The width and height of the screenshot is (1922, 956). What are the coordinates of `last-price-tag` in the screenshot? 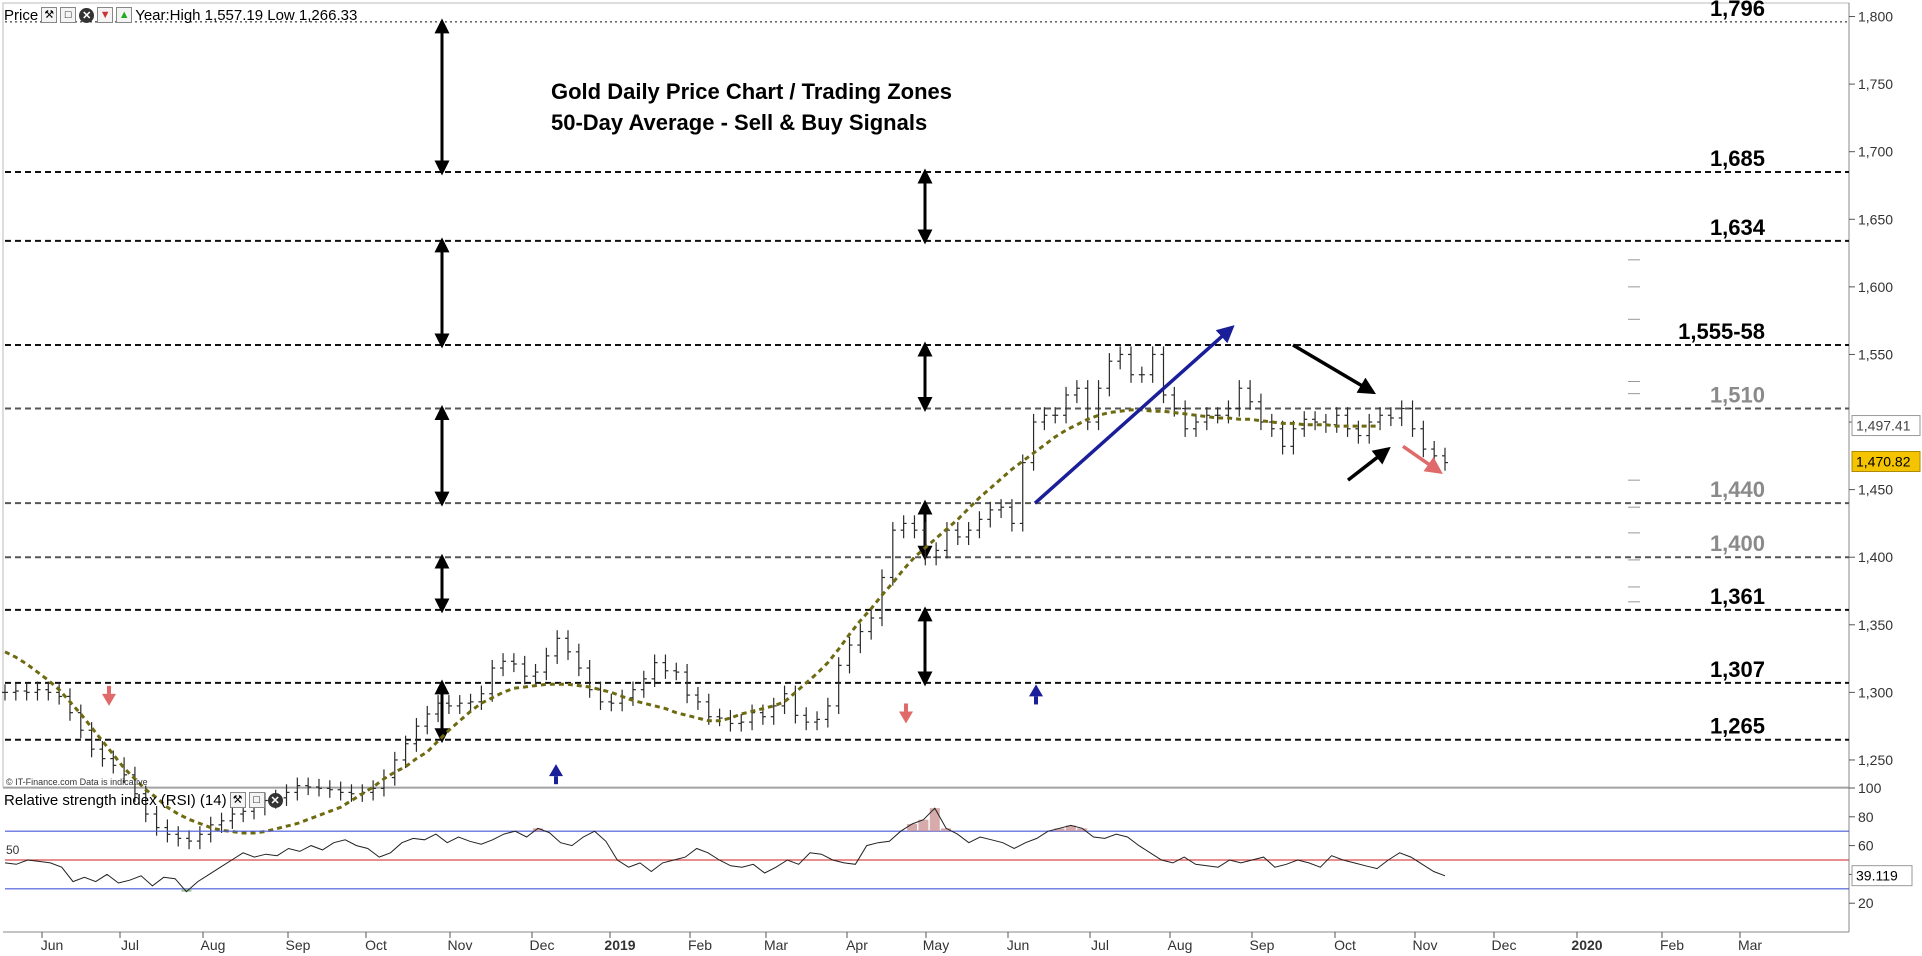 It's located at (1886, 462).